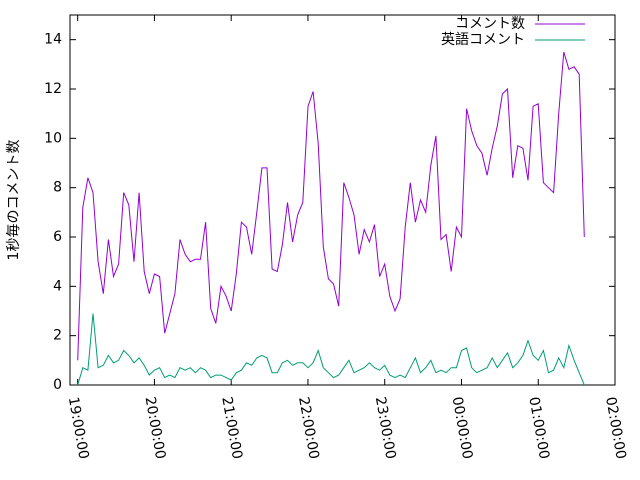  What do you see at coordinates (615, 428) in the screenshot?
I see `x-tick-label: 02:00:00` at bounding box center [615, 428].